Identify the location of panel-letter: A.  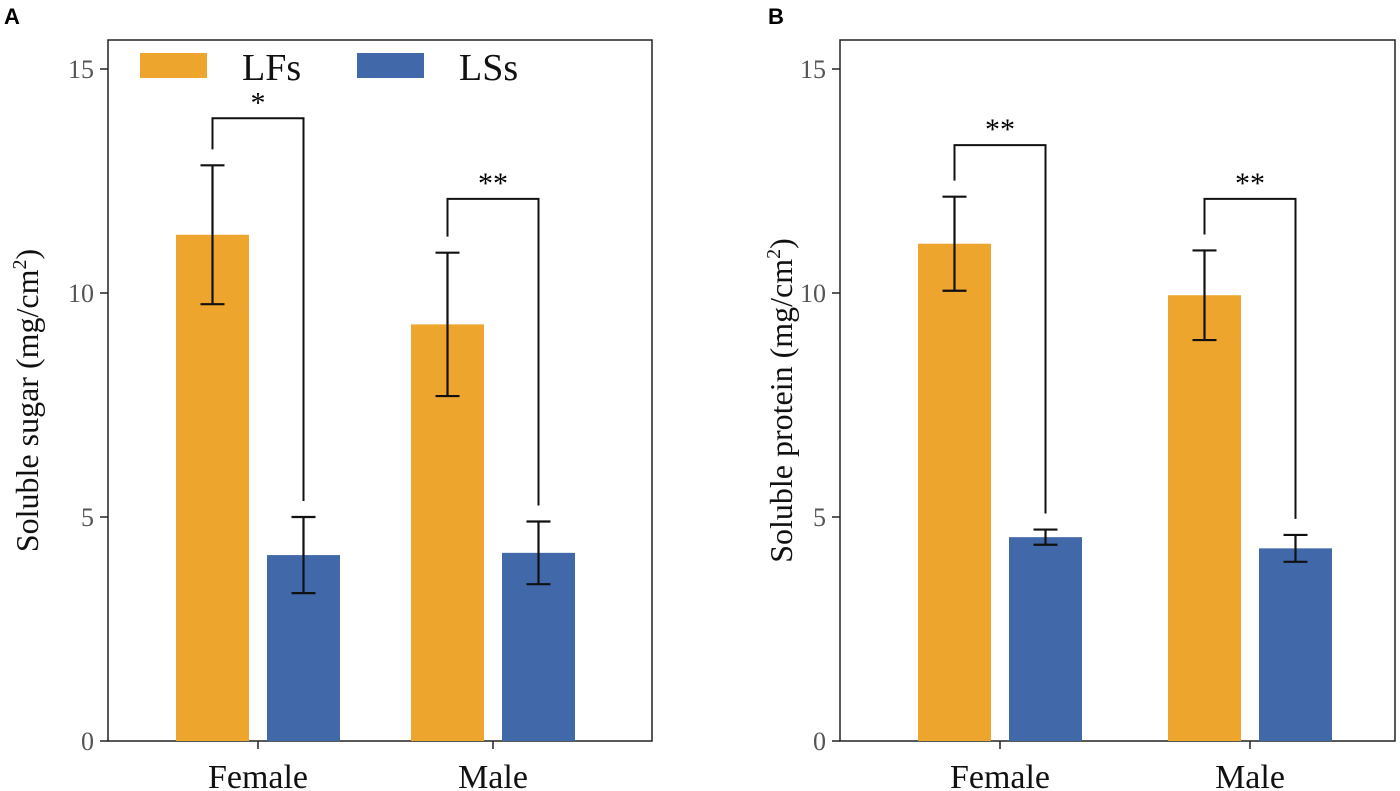
(12, 16).